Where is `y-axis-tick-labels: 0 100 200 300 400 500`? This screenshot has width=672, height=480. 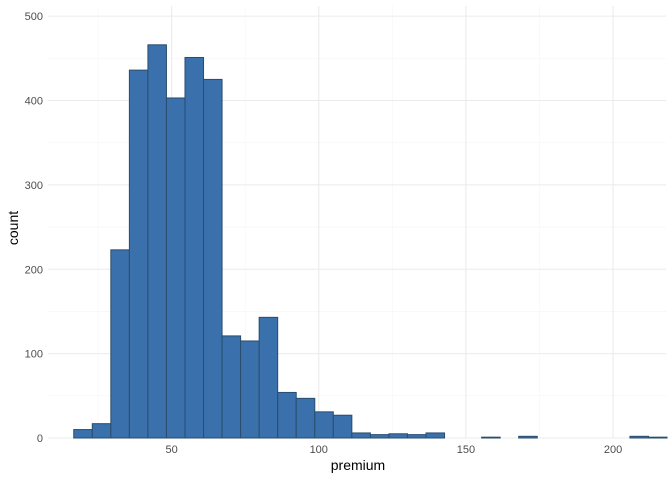 y-axis-tick-labels: 0 100 200 300 400 500 is located at coordinates (34, 228).